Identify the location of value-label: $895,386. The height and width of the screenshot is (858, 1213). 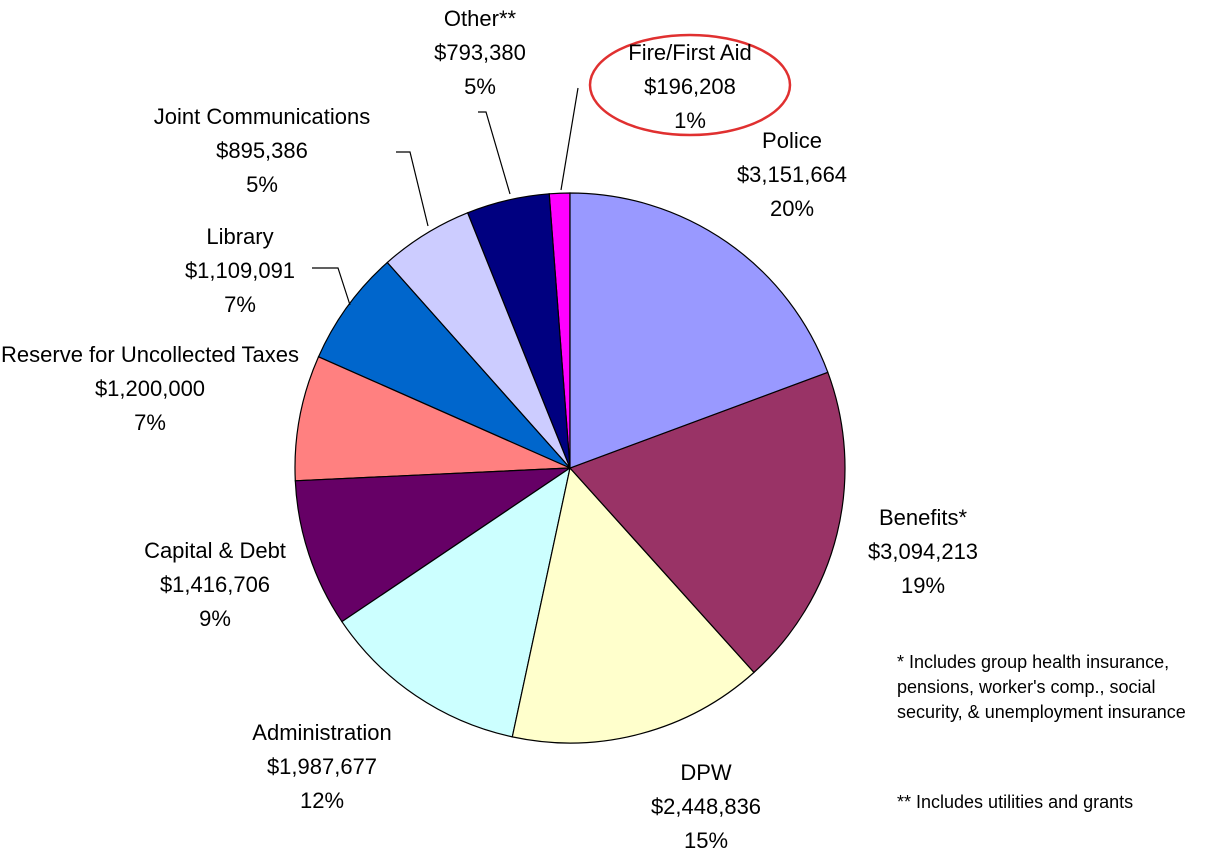
(262, 150).